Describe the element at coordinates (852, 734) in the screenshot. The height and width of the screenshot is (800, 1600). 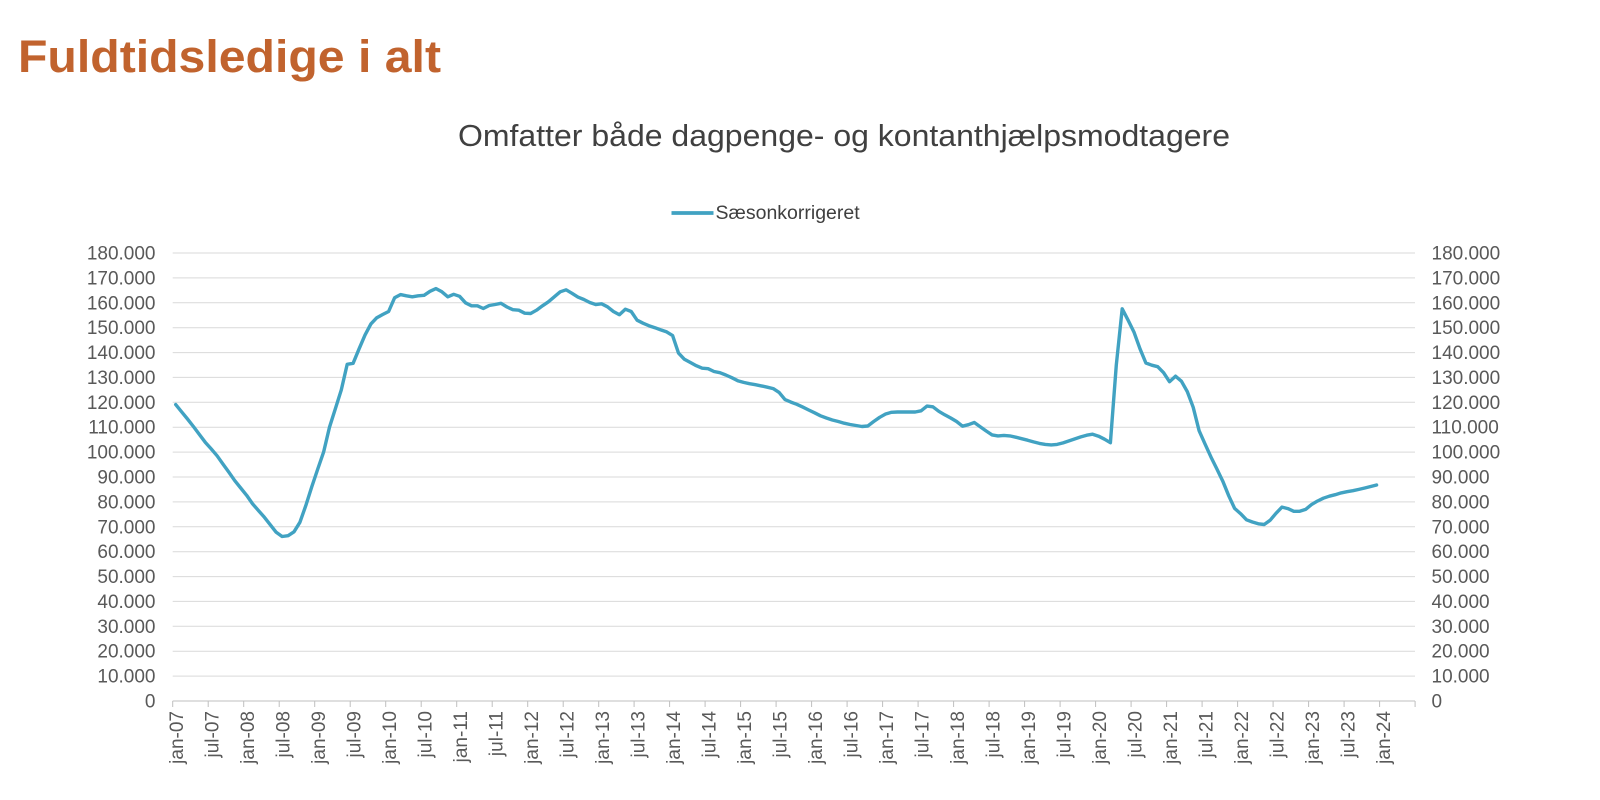
I see `svg-text: jul-16` at that location.